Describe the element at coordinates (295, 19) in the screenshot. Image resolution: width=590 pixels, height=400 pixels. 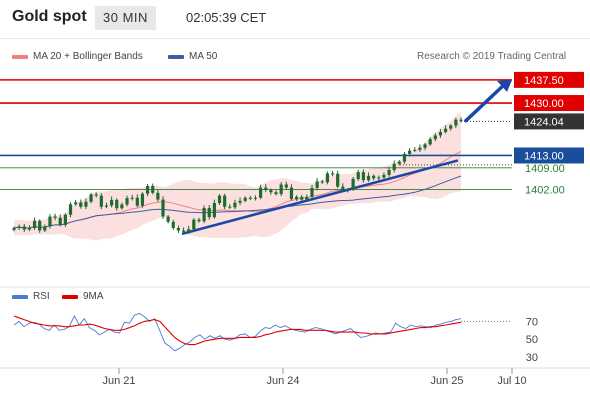
I see `chart-header: Gold spot 30 MIN 02:05:39 CET` at that location.